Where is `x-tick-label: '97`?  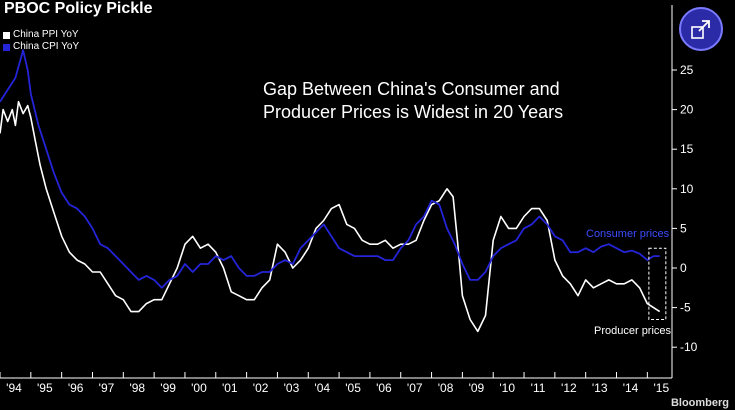
x-tick-label: '97 is located at coordinates (107, 388).